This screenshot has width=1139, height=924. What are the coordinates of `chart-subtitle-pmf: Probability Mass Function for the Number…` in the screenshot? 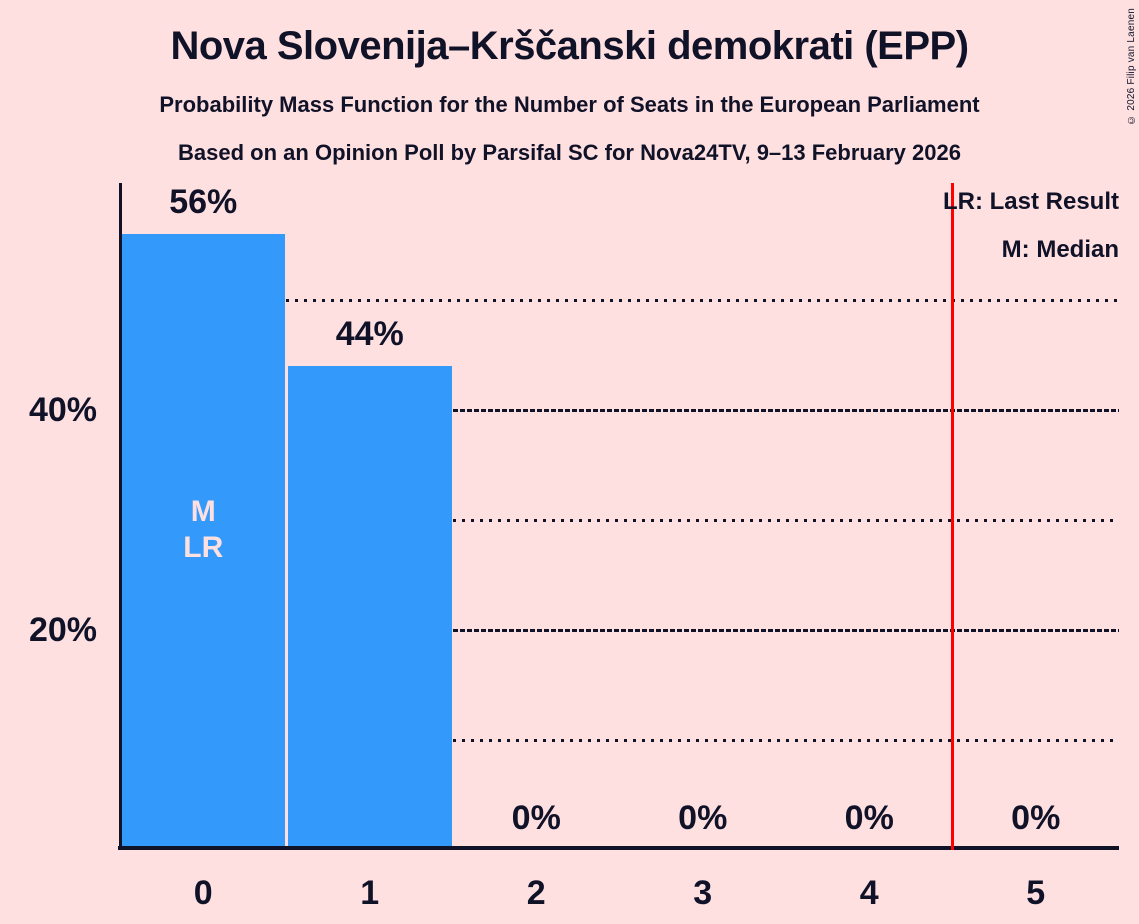 It's located at (569, 104).